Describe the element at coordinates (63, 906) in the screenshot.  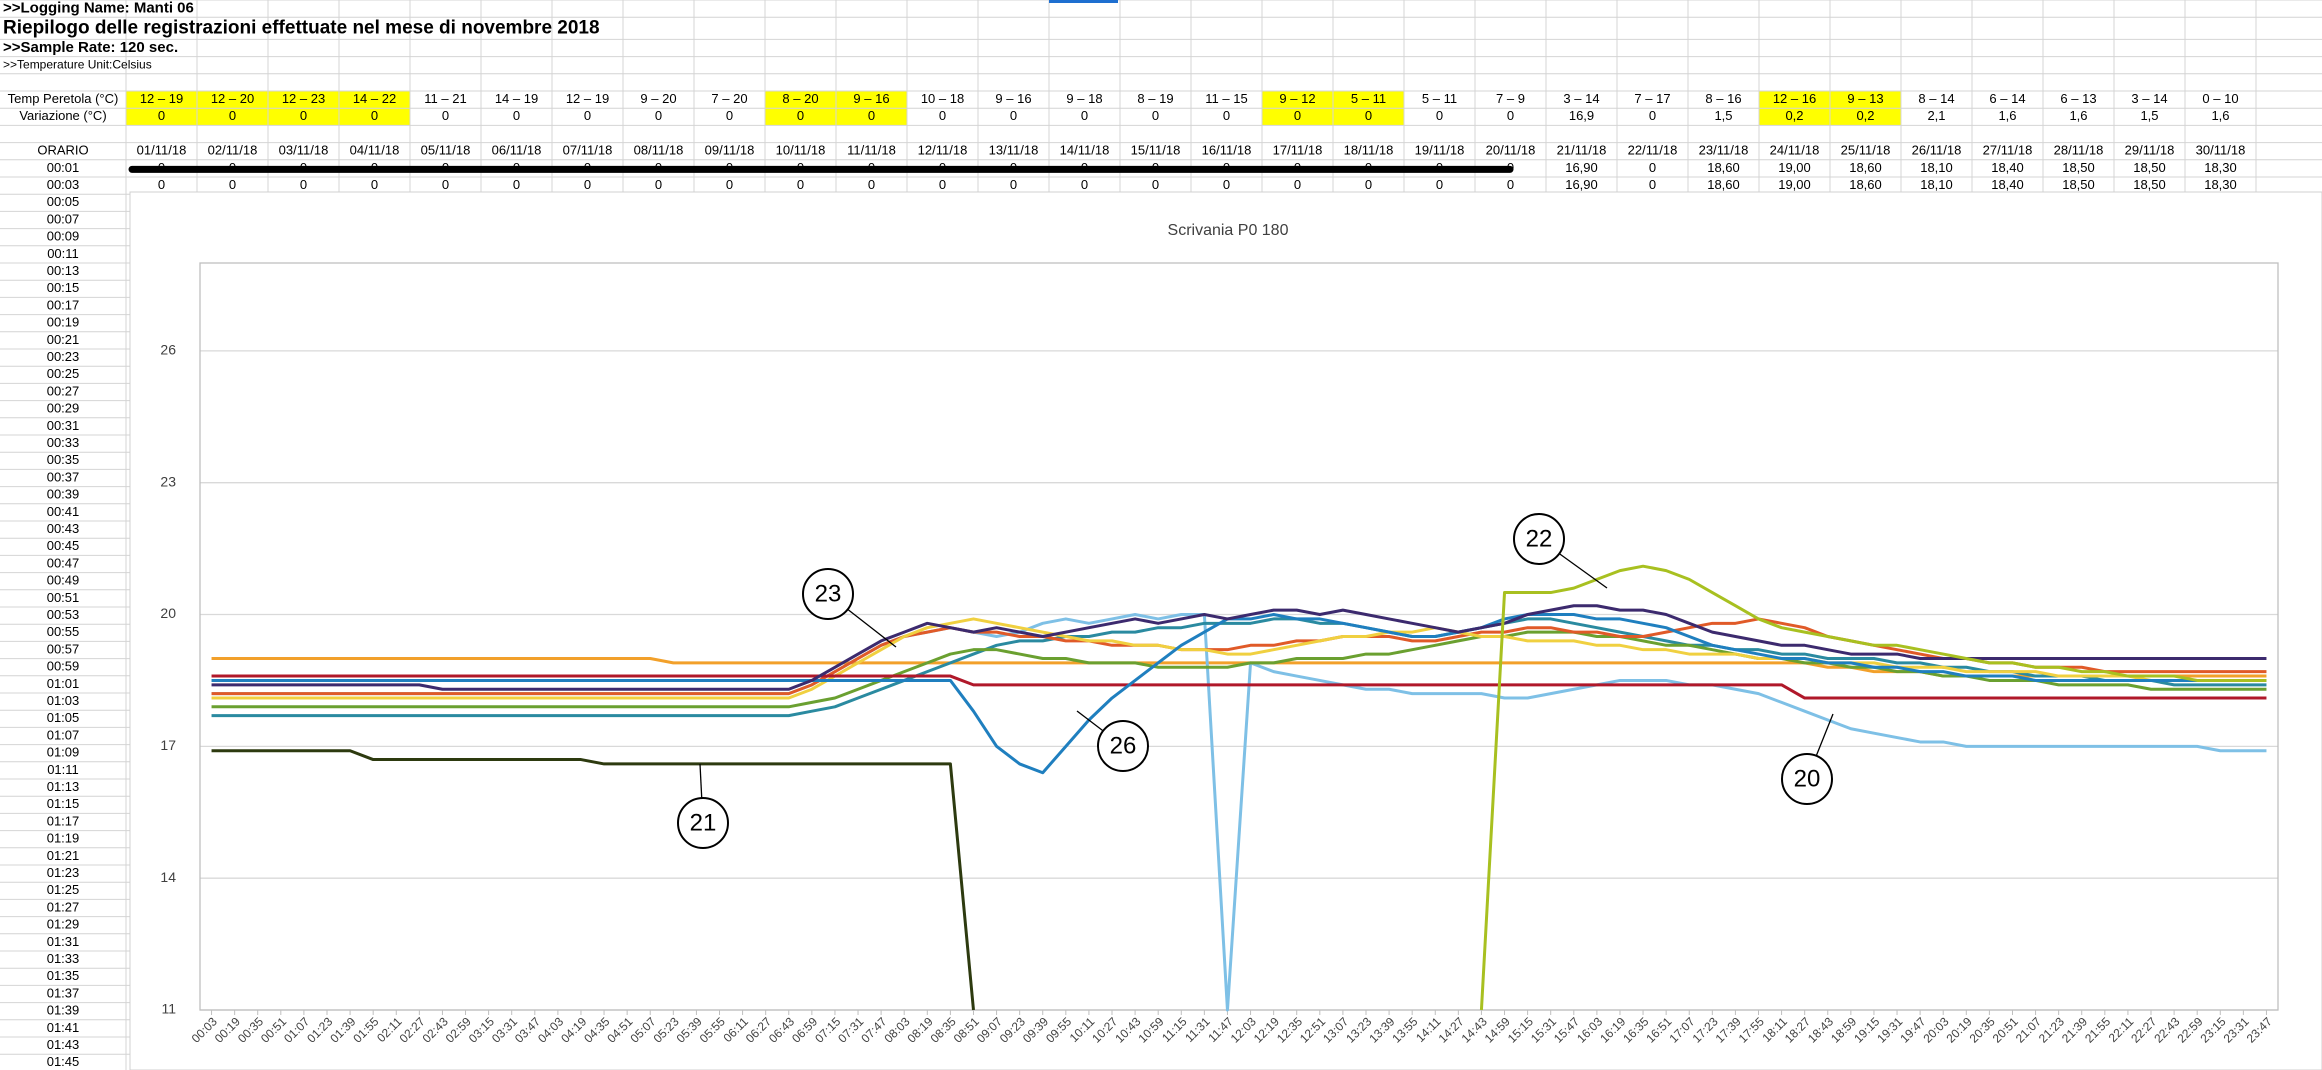
I see `time-label: 01:27` at that location.